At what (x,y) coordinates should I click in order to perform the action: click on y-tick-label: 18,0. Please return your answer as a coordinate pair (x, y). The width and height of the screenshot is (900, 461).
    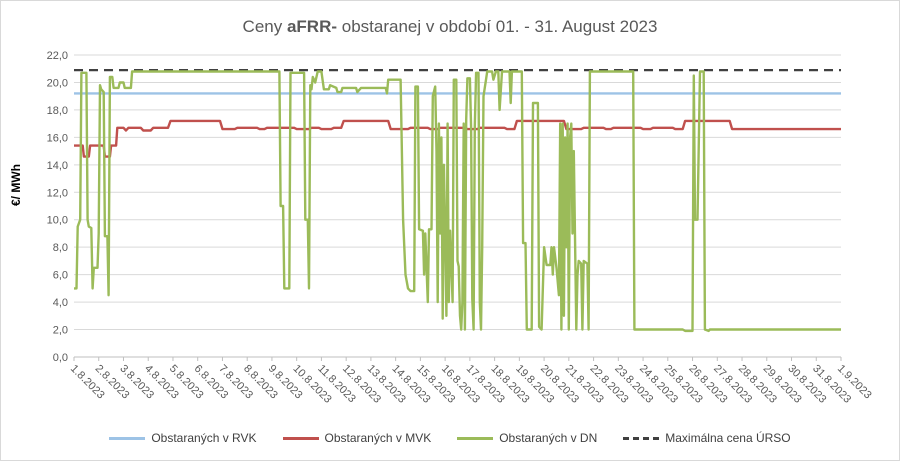
    Looking at the image, I should click on (57, 111).